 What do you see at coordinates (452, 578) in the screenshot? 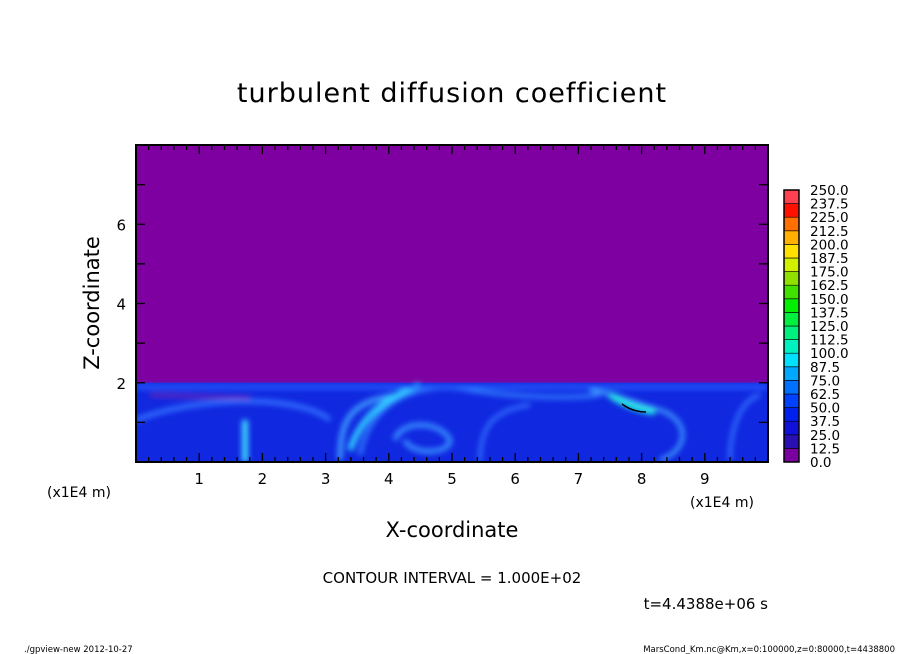
I see `contour-interval: CONTOUR INTERVAL = 1.000E+02` at bounding box center [452, 578].